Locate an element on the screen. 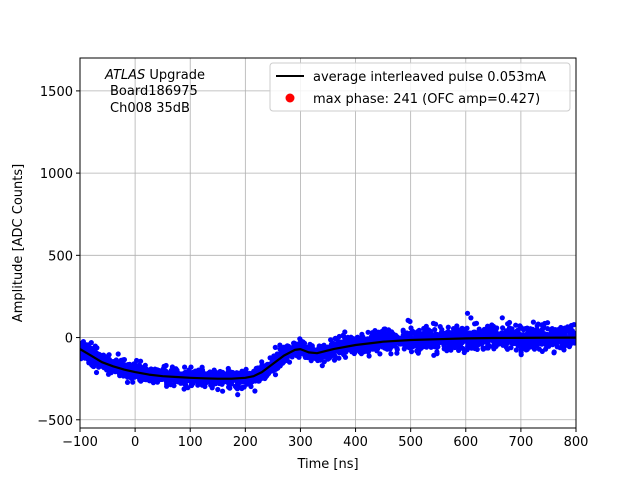 The width and height of the screenshot is (640, 480). annotation-upgrade: Upgrade is located at coordinates (175, 75).